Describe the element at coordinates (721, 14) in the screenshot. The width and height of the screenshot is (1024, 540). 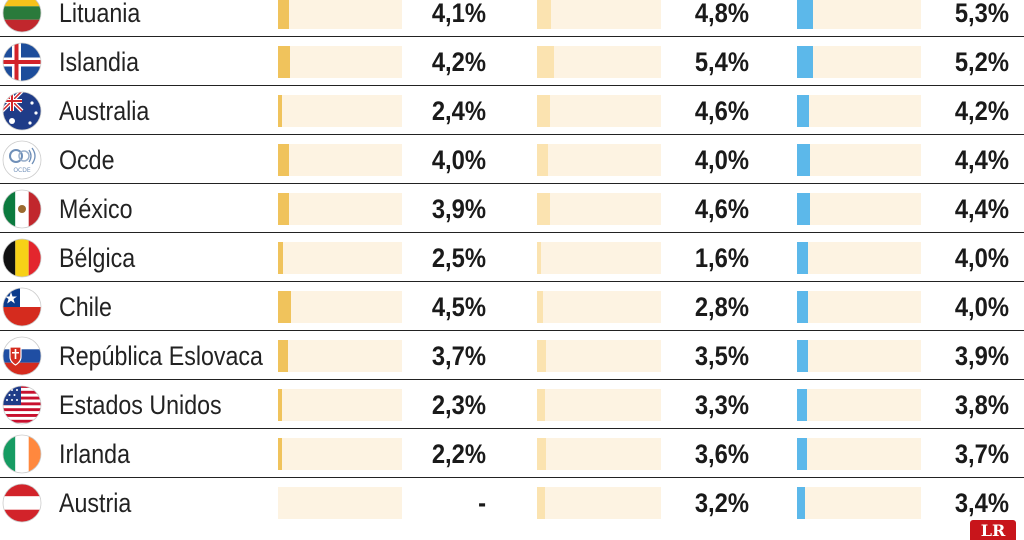
I see `value-label: 4,8%` at that location.